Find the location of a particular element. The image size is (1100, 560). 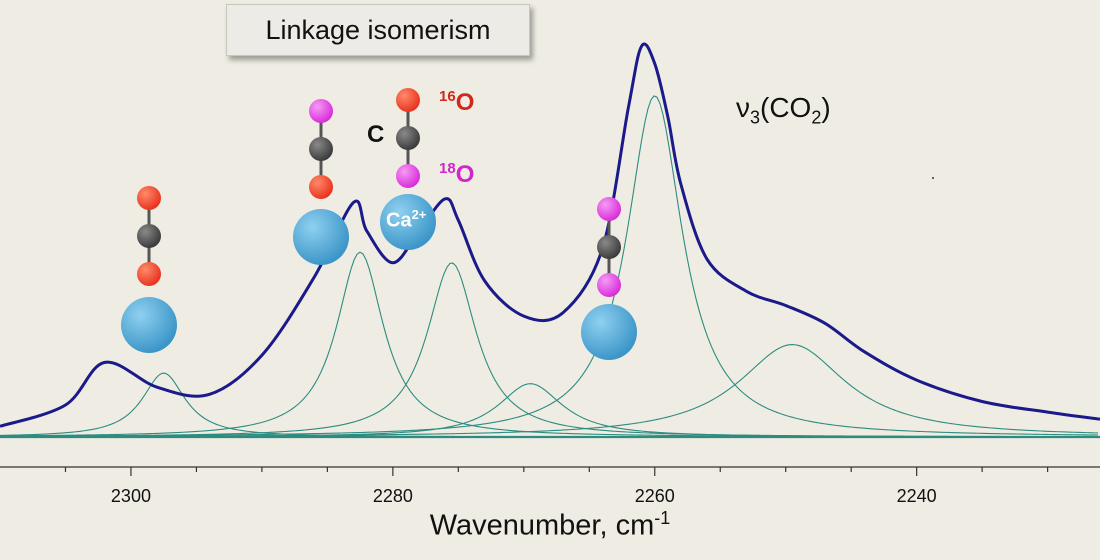

molecule-4-bottom-oxygen is located at coordinates (609, 285).